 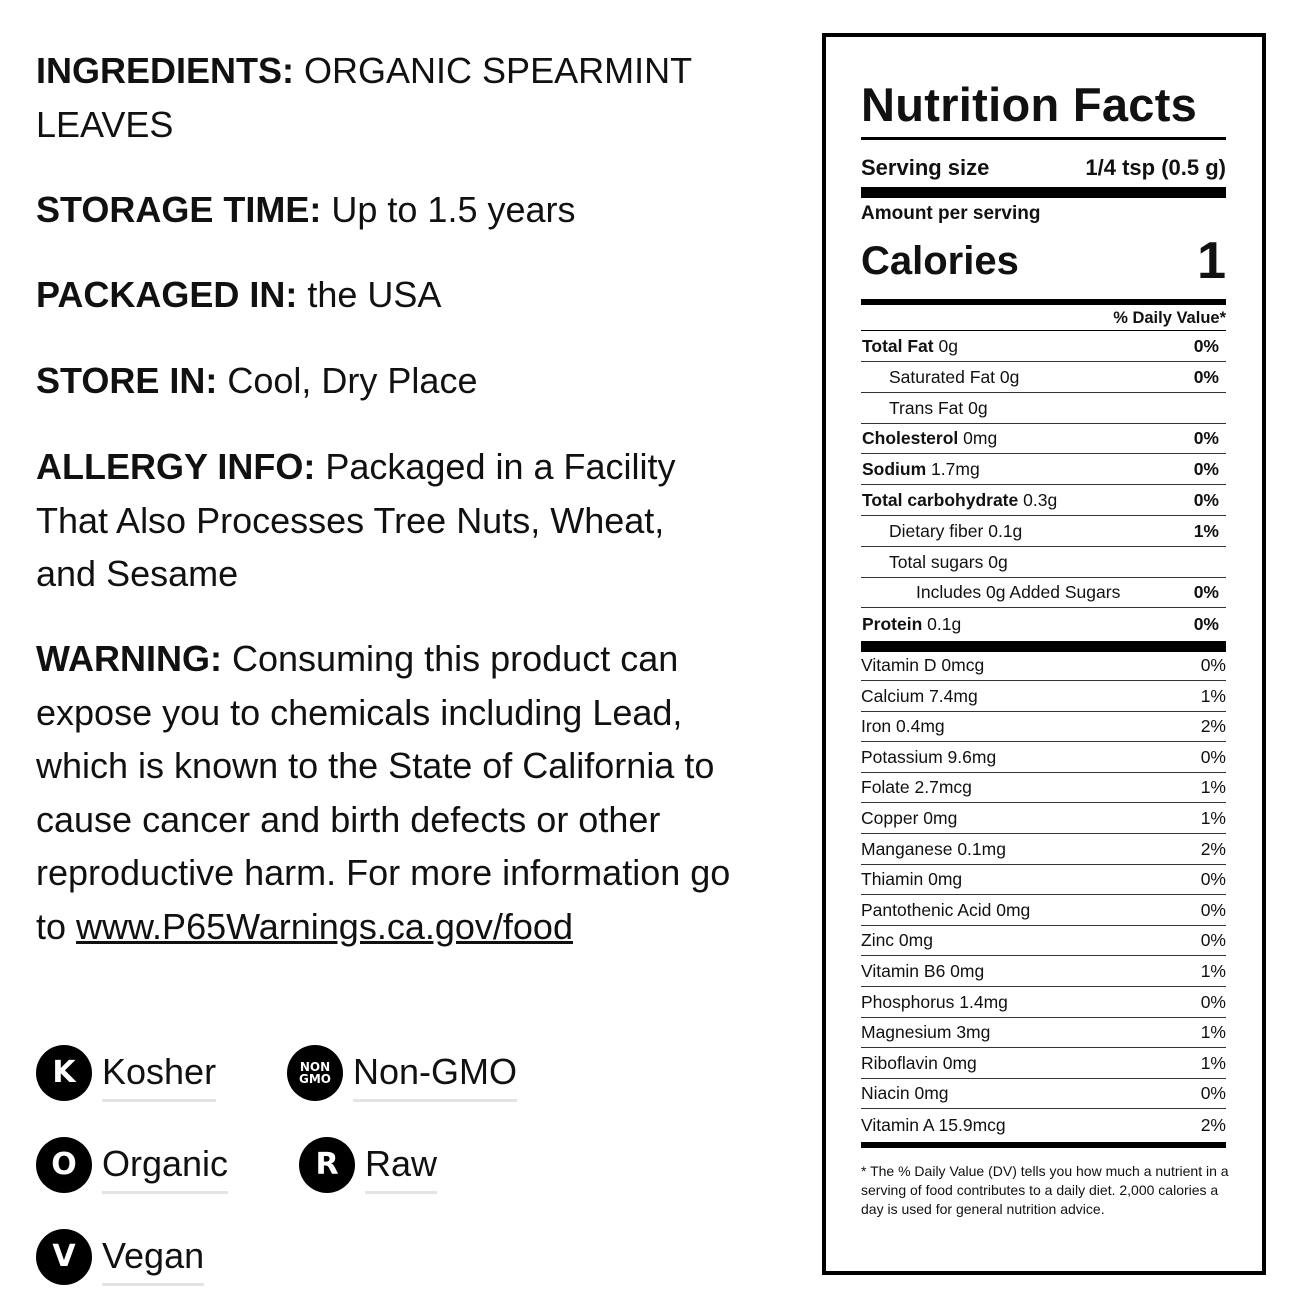 What do you see at coordinates (926, 1032) in the screenshot?
I see `vitamin-name: Magnesium 3mg` at bounding box center [926, 1032].